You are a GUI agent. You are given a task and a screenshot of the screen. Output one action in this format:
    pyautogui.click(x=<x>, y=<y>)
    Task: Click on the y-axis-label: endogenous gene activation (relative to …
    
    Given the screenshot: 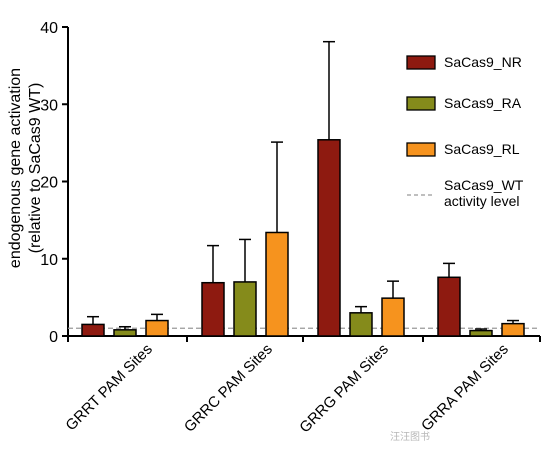 What is the action you would take?
    pyautogui.click(x=25, y=168)
    